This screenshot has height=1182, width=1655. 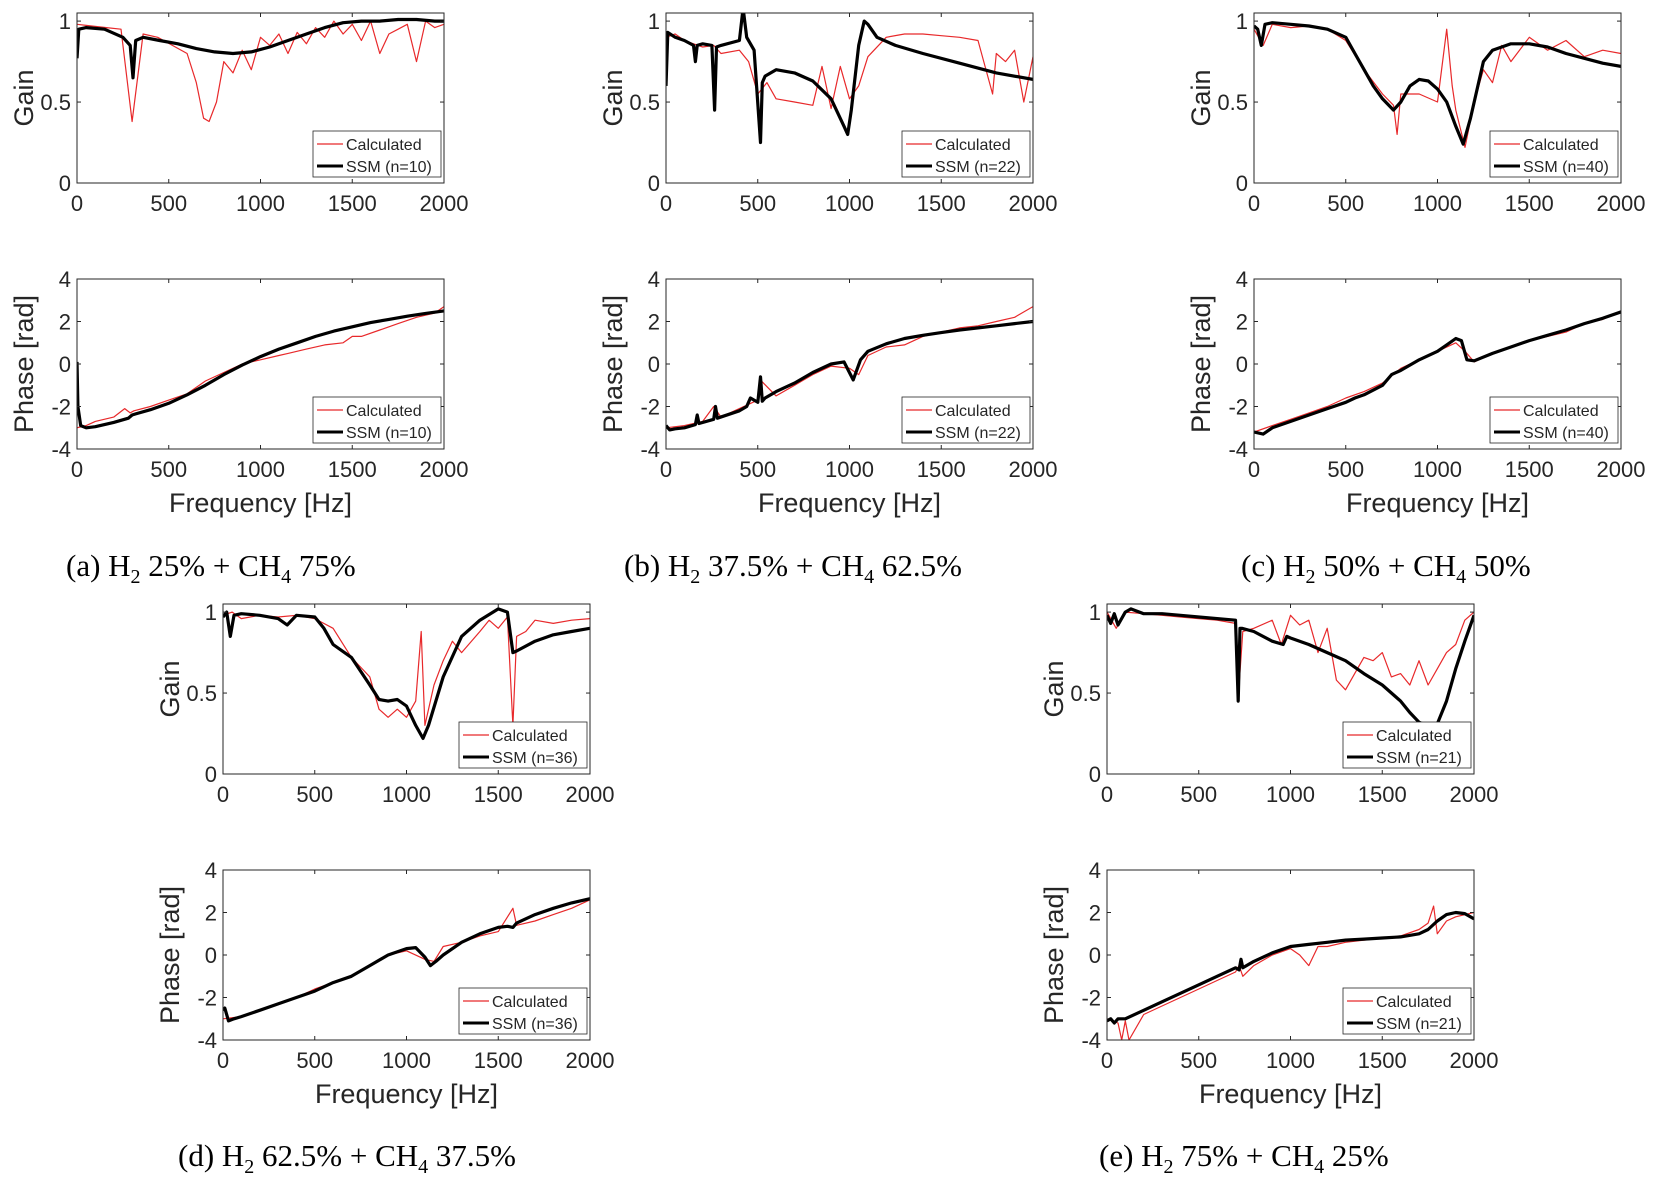 I want to click on chart-c-gain-legend-box, so click(x=1554, y=154).